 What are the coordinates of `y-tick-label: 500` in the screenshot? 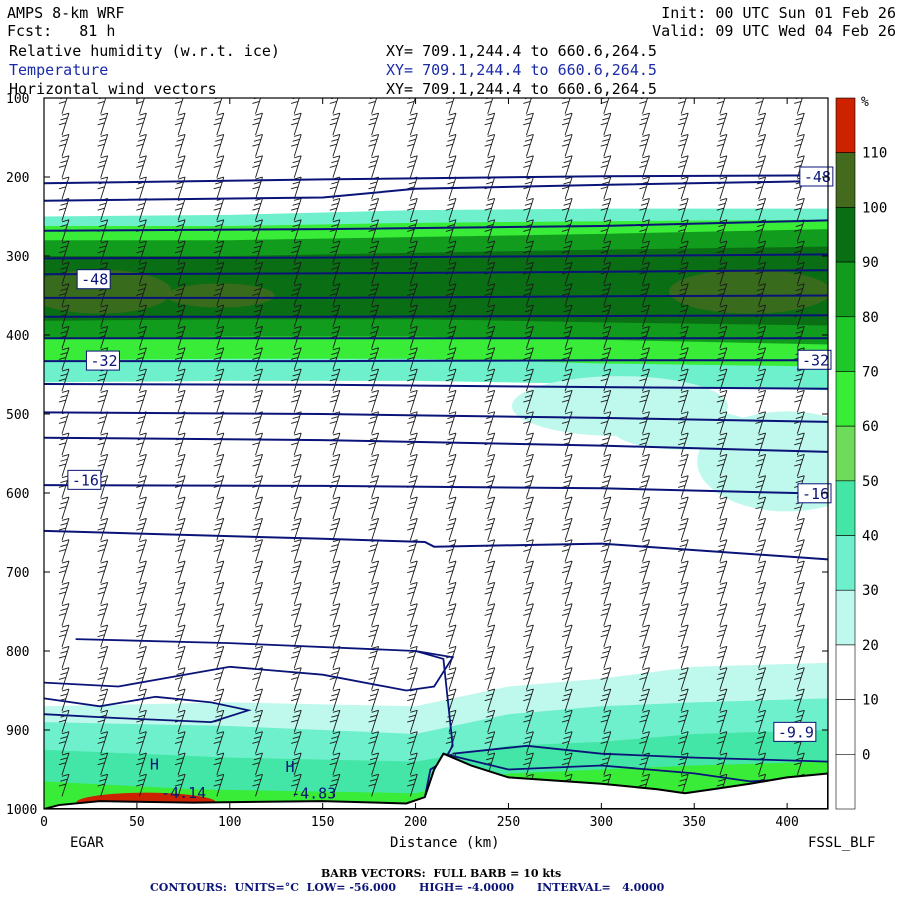 It's located at (17, 415).